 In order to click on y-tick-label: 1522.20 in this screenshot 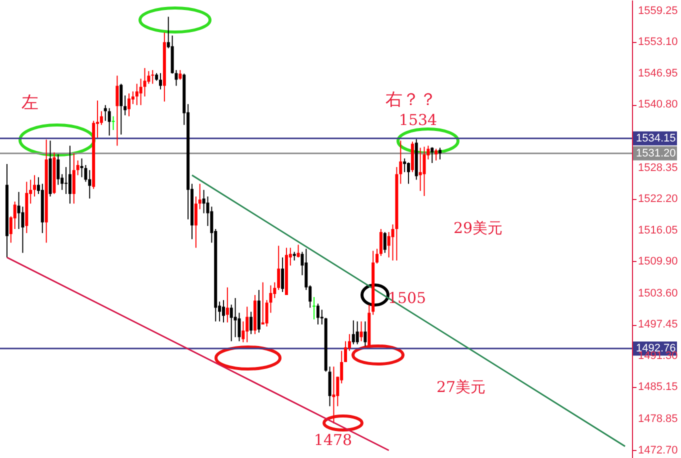, I will do `click(658, 199)`.